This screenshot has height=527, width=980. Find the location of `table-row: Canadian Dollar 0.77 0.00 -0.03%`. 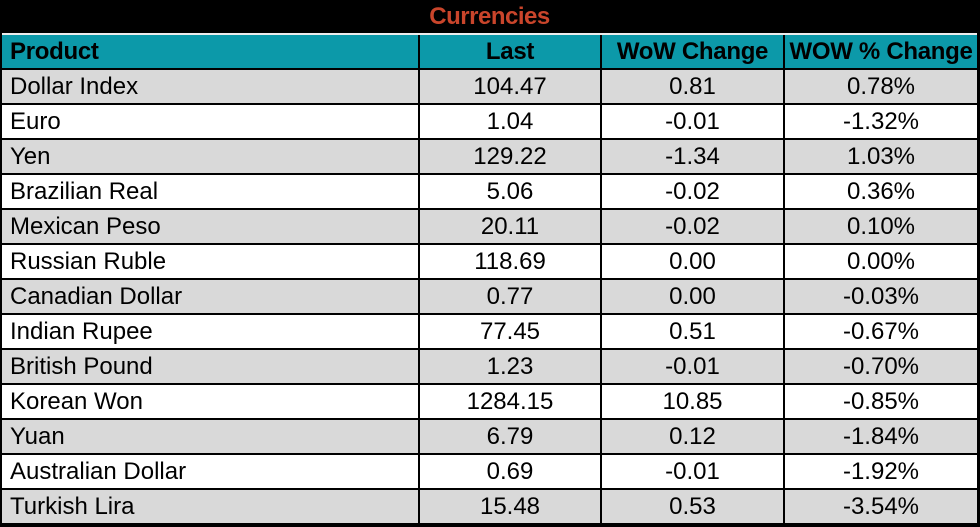

table-row: Canadian Dollar 0.77 0.00 -0.03% is located at coordinates (489, 295).